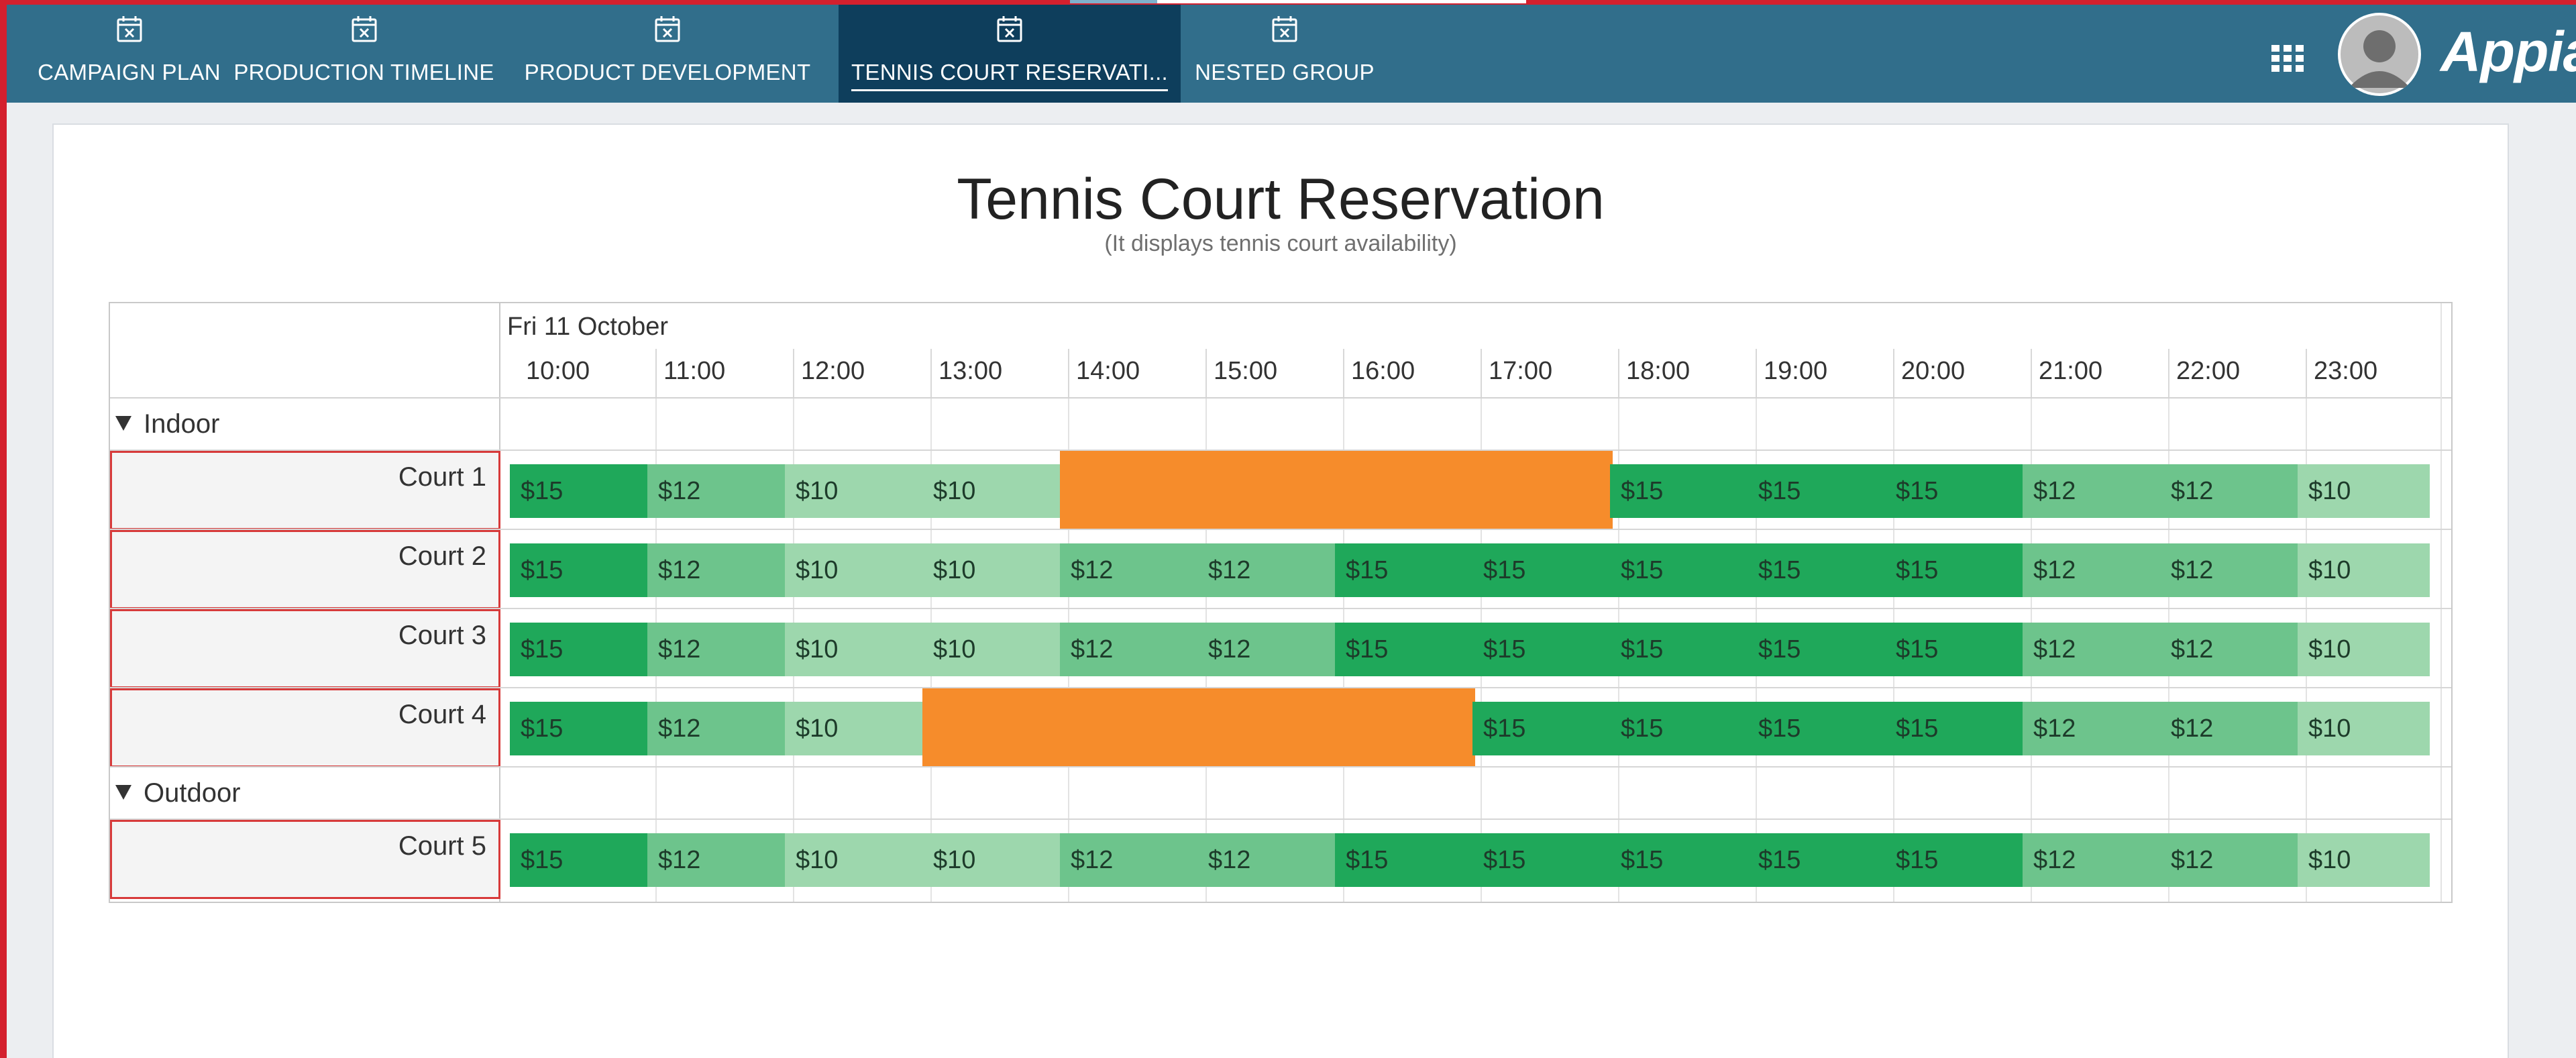 The image size is (2576, 1058). I want to click on court-label-cell: Court 1, so click(305, 490).